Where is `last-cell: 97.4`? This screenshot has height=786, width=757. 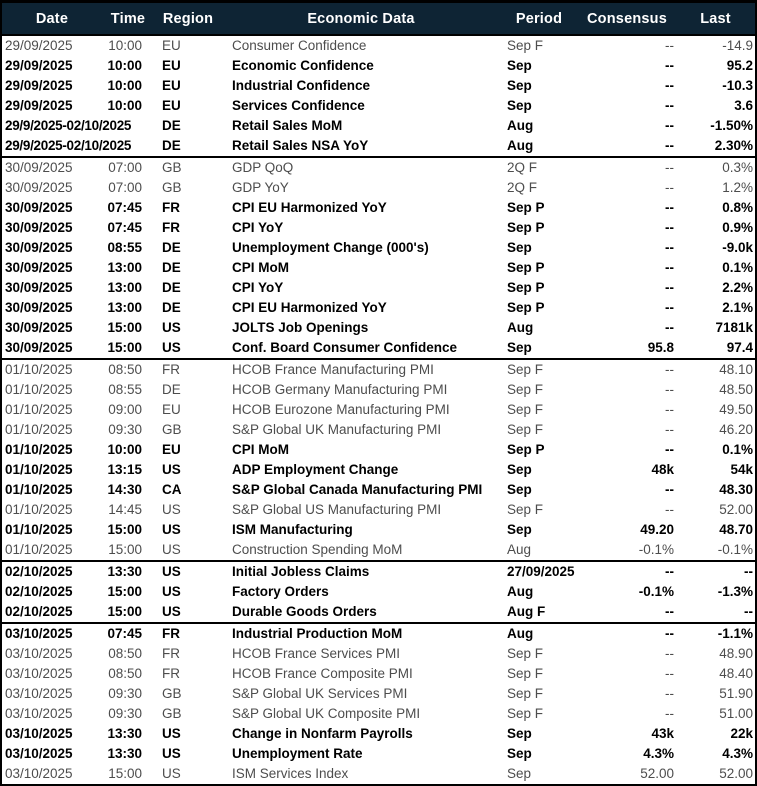 last-cell: 97.4 is located at coordinates (739, 347).